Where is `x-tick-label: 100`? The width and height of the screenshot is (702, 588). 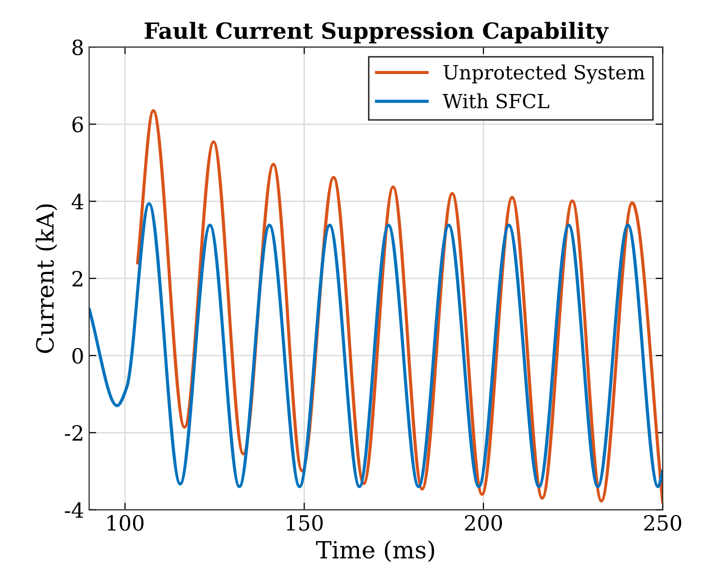
x-tick-label: 100 is located at coordinates (126, 523).